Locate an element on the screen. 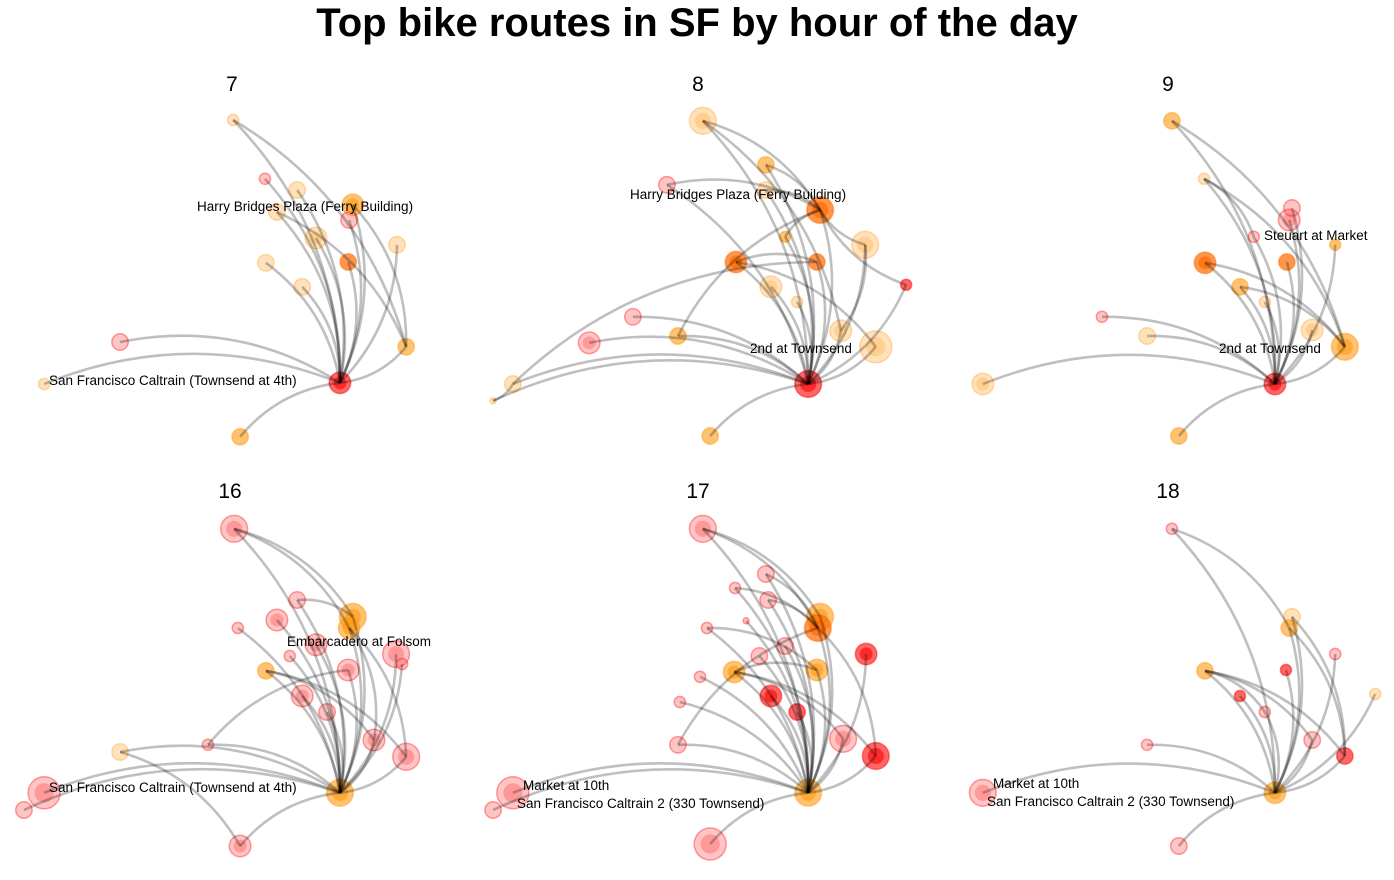 The height and width of the screenshot is (880, 1394). panel-title-hour-8: 8 is located at coordinates (698, 84).